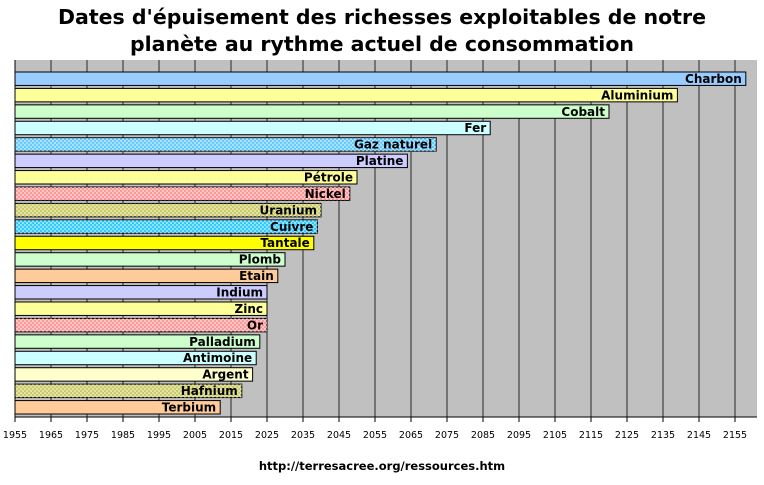 The height and width of the screenshot is (485, 764). I want to click on x-tick-label: 2035, so click(303, 435).